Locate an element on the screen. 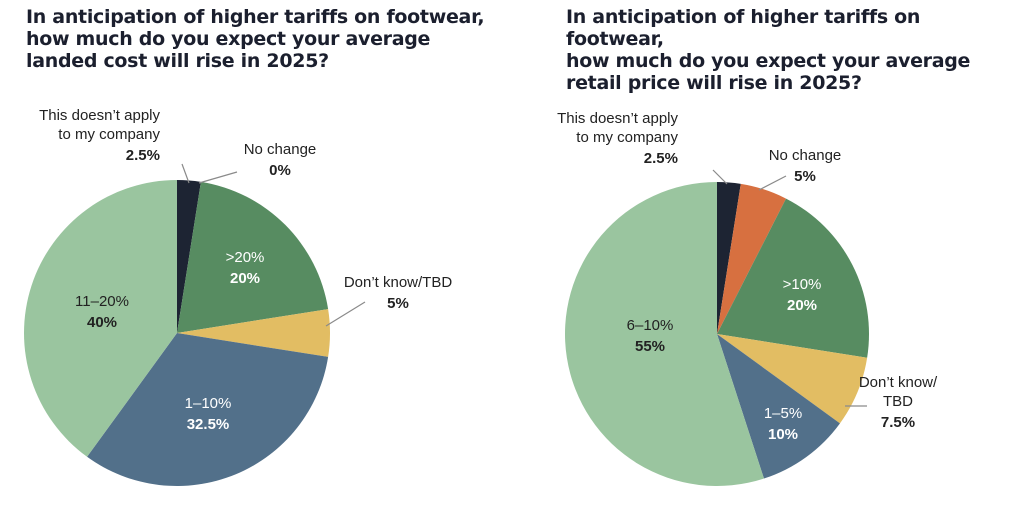  pie-slice-no-change is located at coordinates (752, 258).